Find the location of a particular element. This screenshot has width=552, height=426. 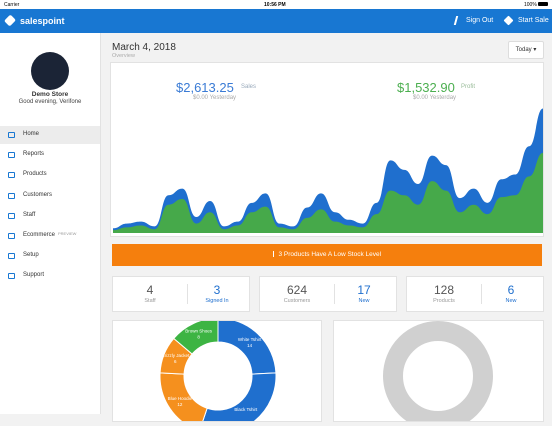

stat-extra-value: 6 is located at coordinates (511, 290).